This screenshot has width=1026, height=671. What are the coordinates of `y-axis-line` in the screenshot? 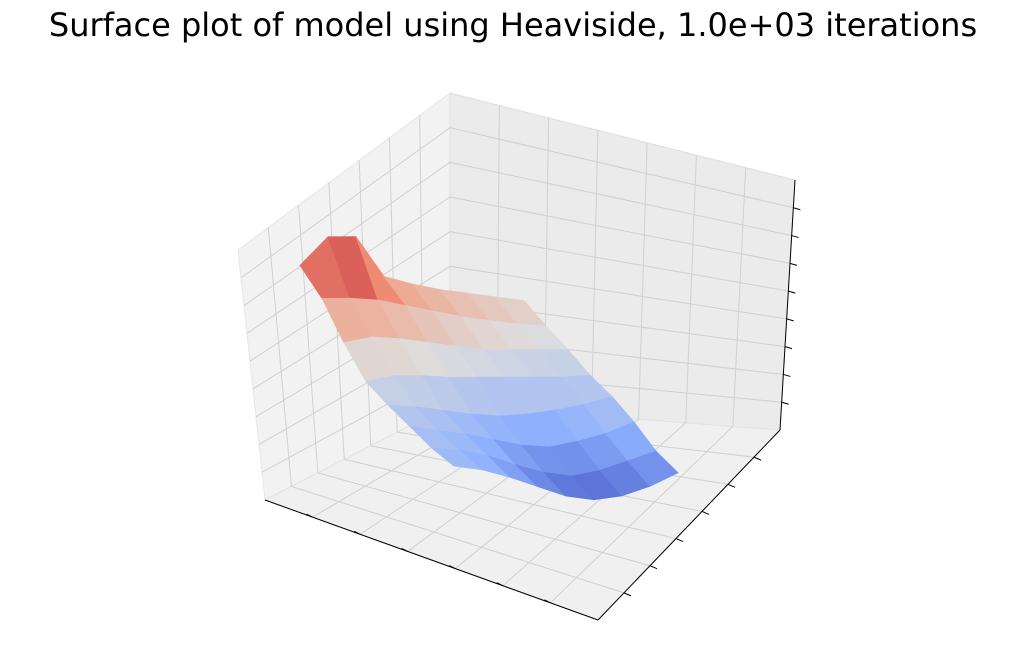 It's located at (689, 525).